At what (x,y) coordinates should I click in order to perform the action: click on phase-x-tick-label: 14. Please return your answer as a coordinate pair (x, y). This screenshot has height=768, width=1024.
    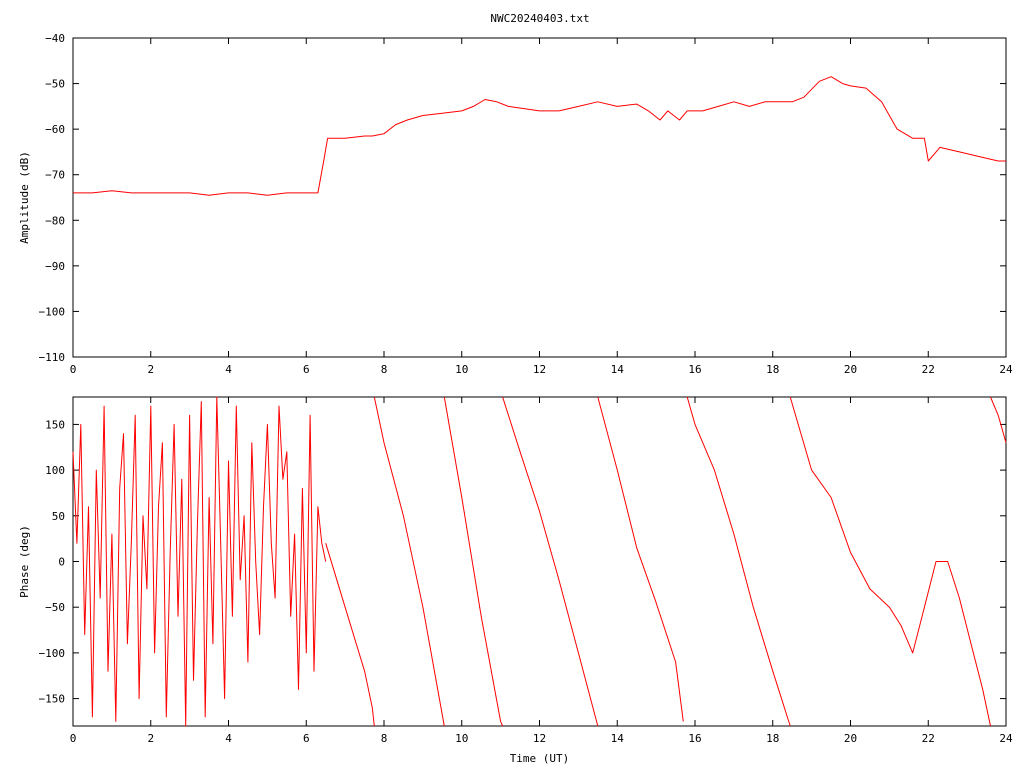
    Looking at the image, I should click on (618, 738).